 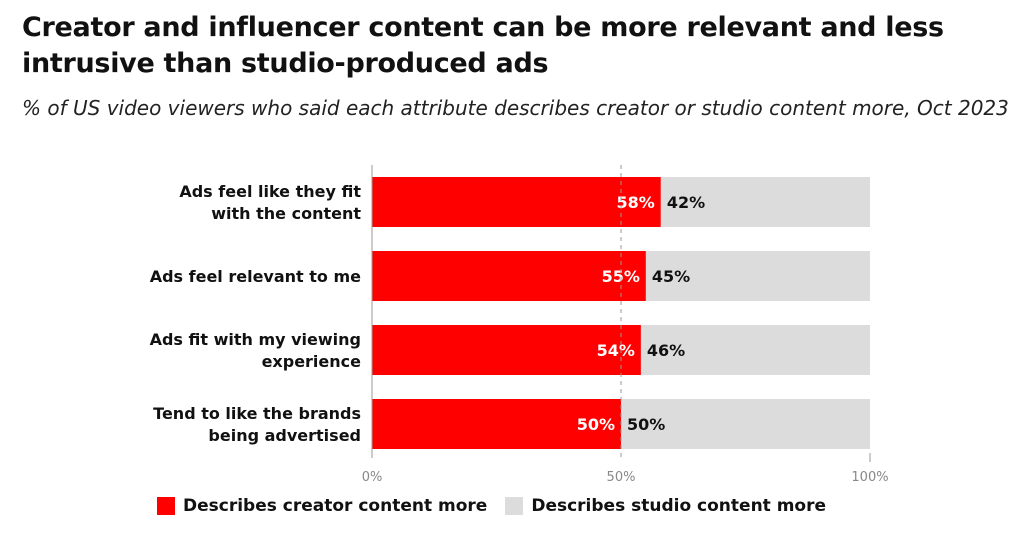 I want to click on category-label: Ads fit with my viewing, so click(x=255, y=339).